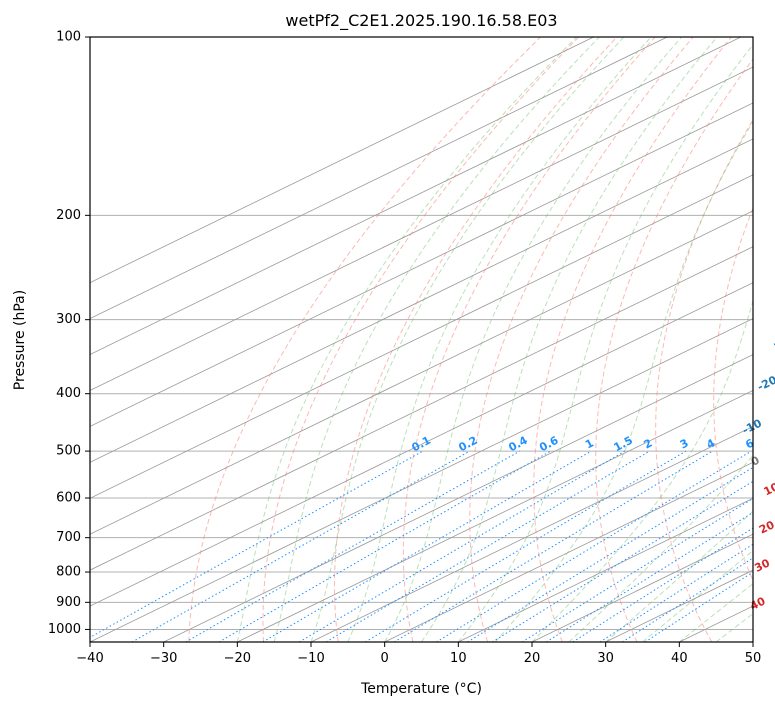 This screenshot has width=775, height=712. I want to click on chart-title: wetPf2_C2E1.2025.190.16.58.E03, so click(421, 21).